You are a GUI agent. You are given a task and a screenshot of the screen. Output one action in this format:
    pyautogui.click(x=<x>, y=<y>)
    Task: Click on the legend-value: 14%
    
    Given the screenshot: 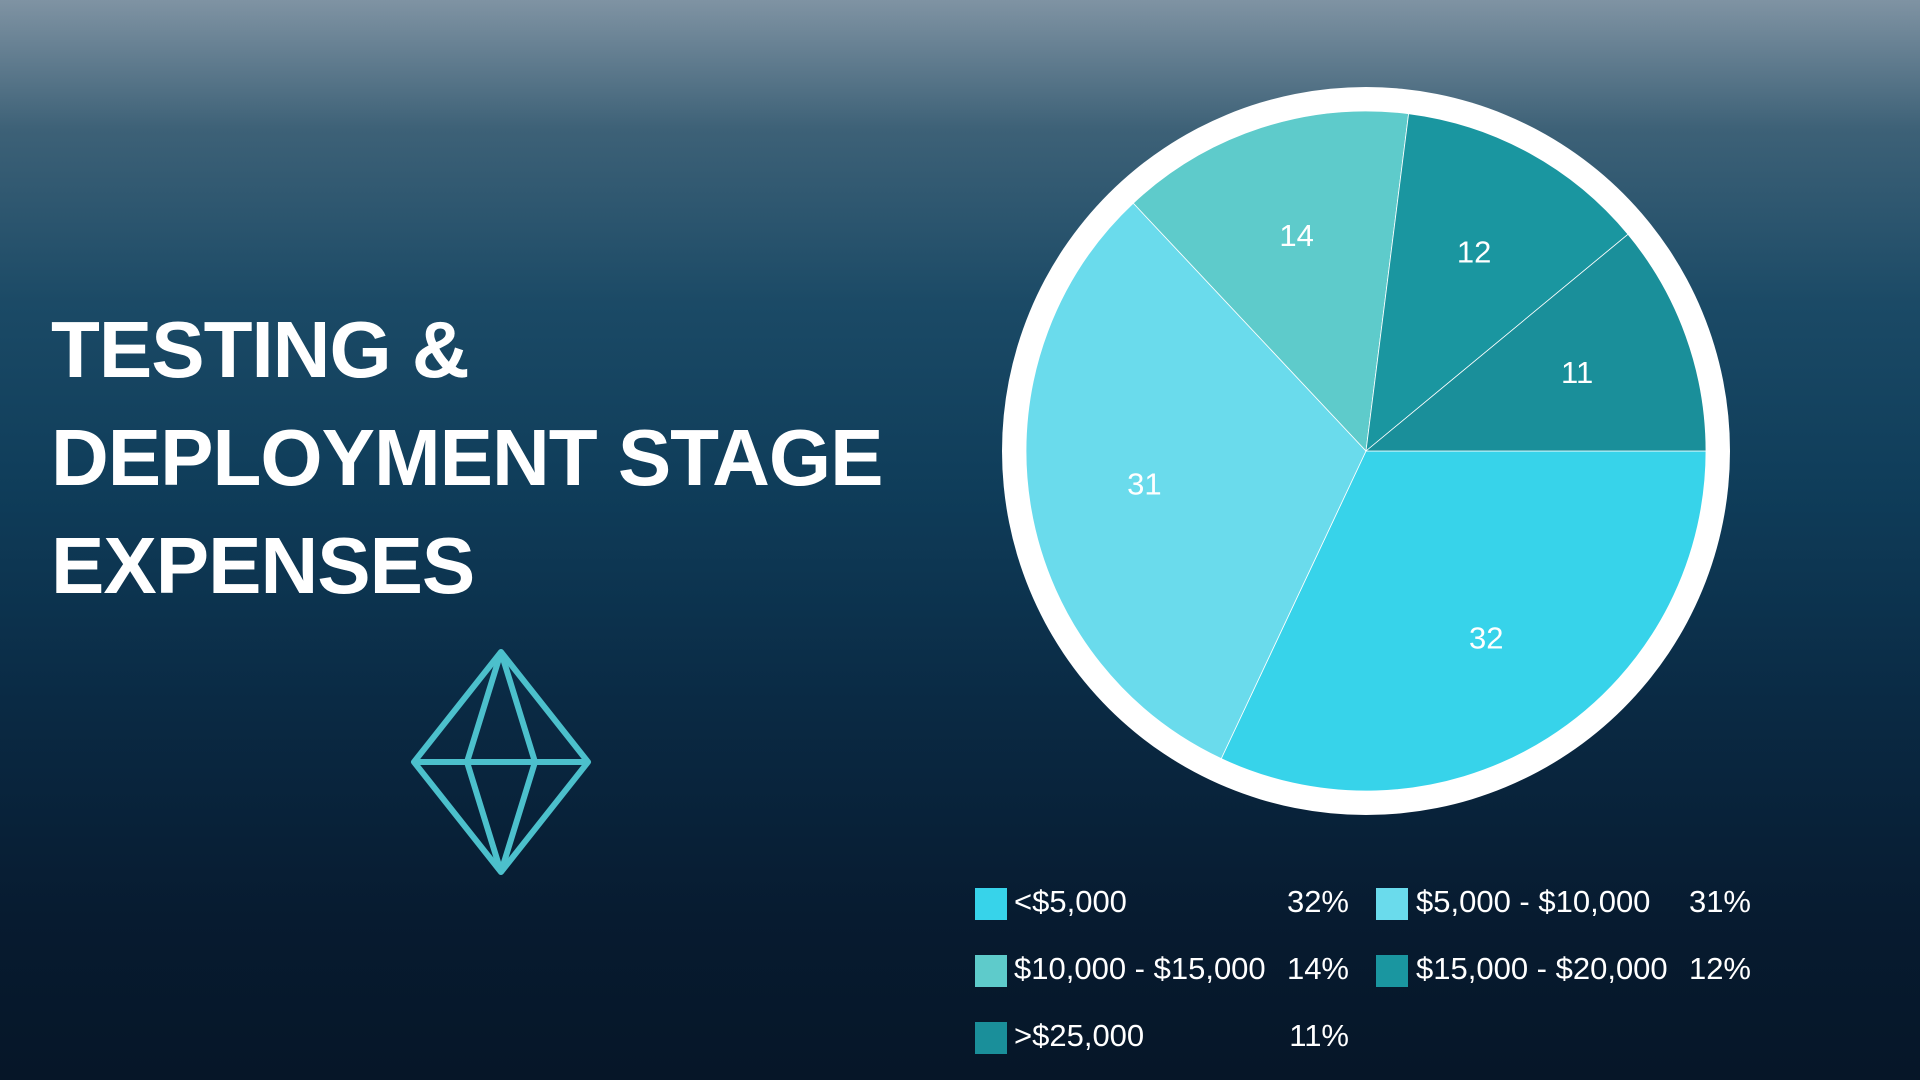 What is the action you would take?
    pyautogui.click(x=1318, y=968)
    